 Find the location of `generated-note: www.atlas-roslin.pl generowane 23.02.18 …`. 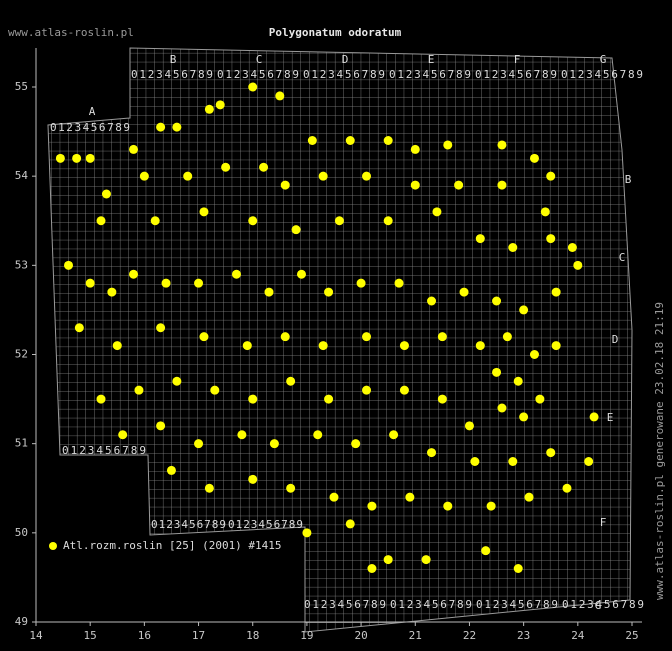

generated-note: www.atlas-roslin.pl generowane 23.02.18 … is located at coordinates (659, 451).